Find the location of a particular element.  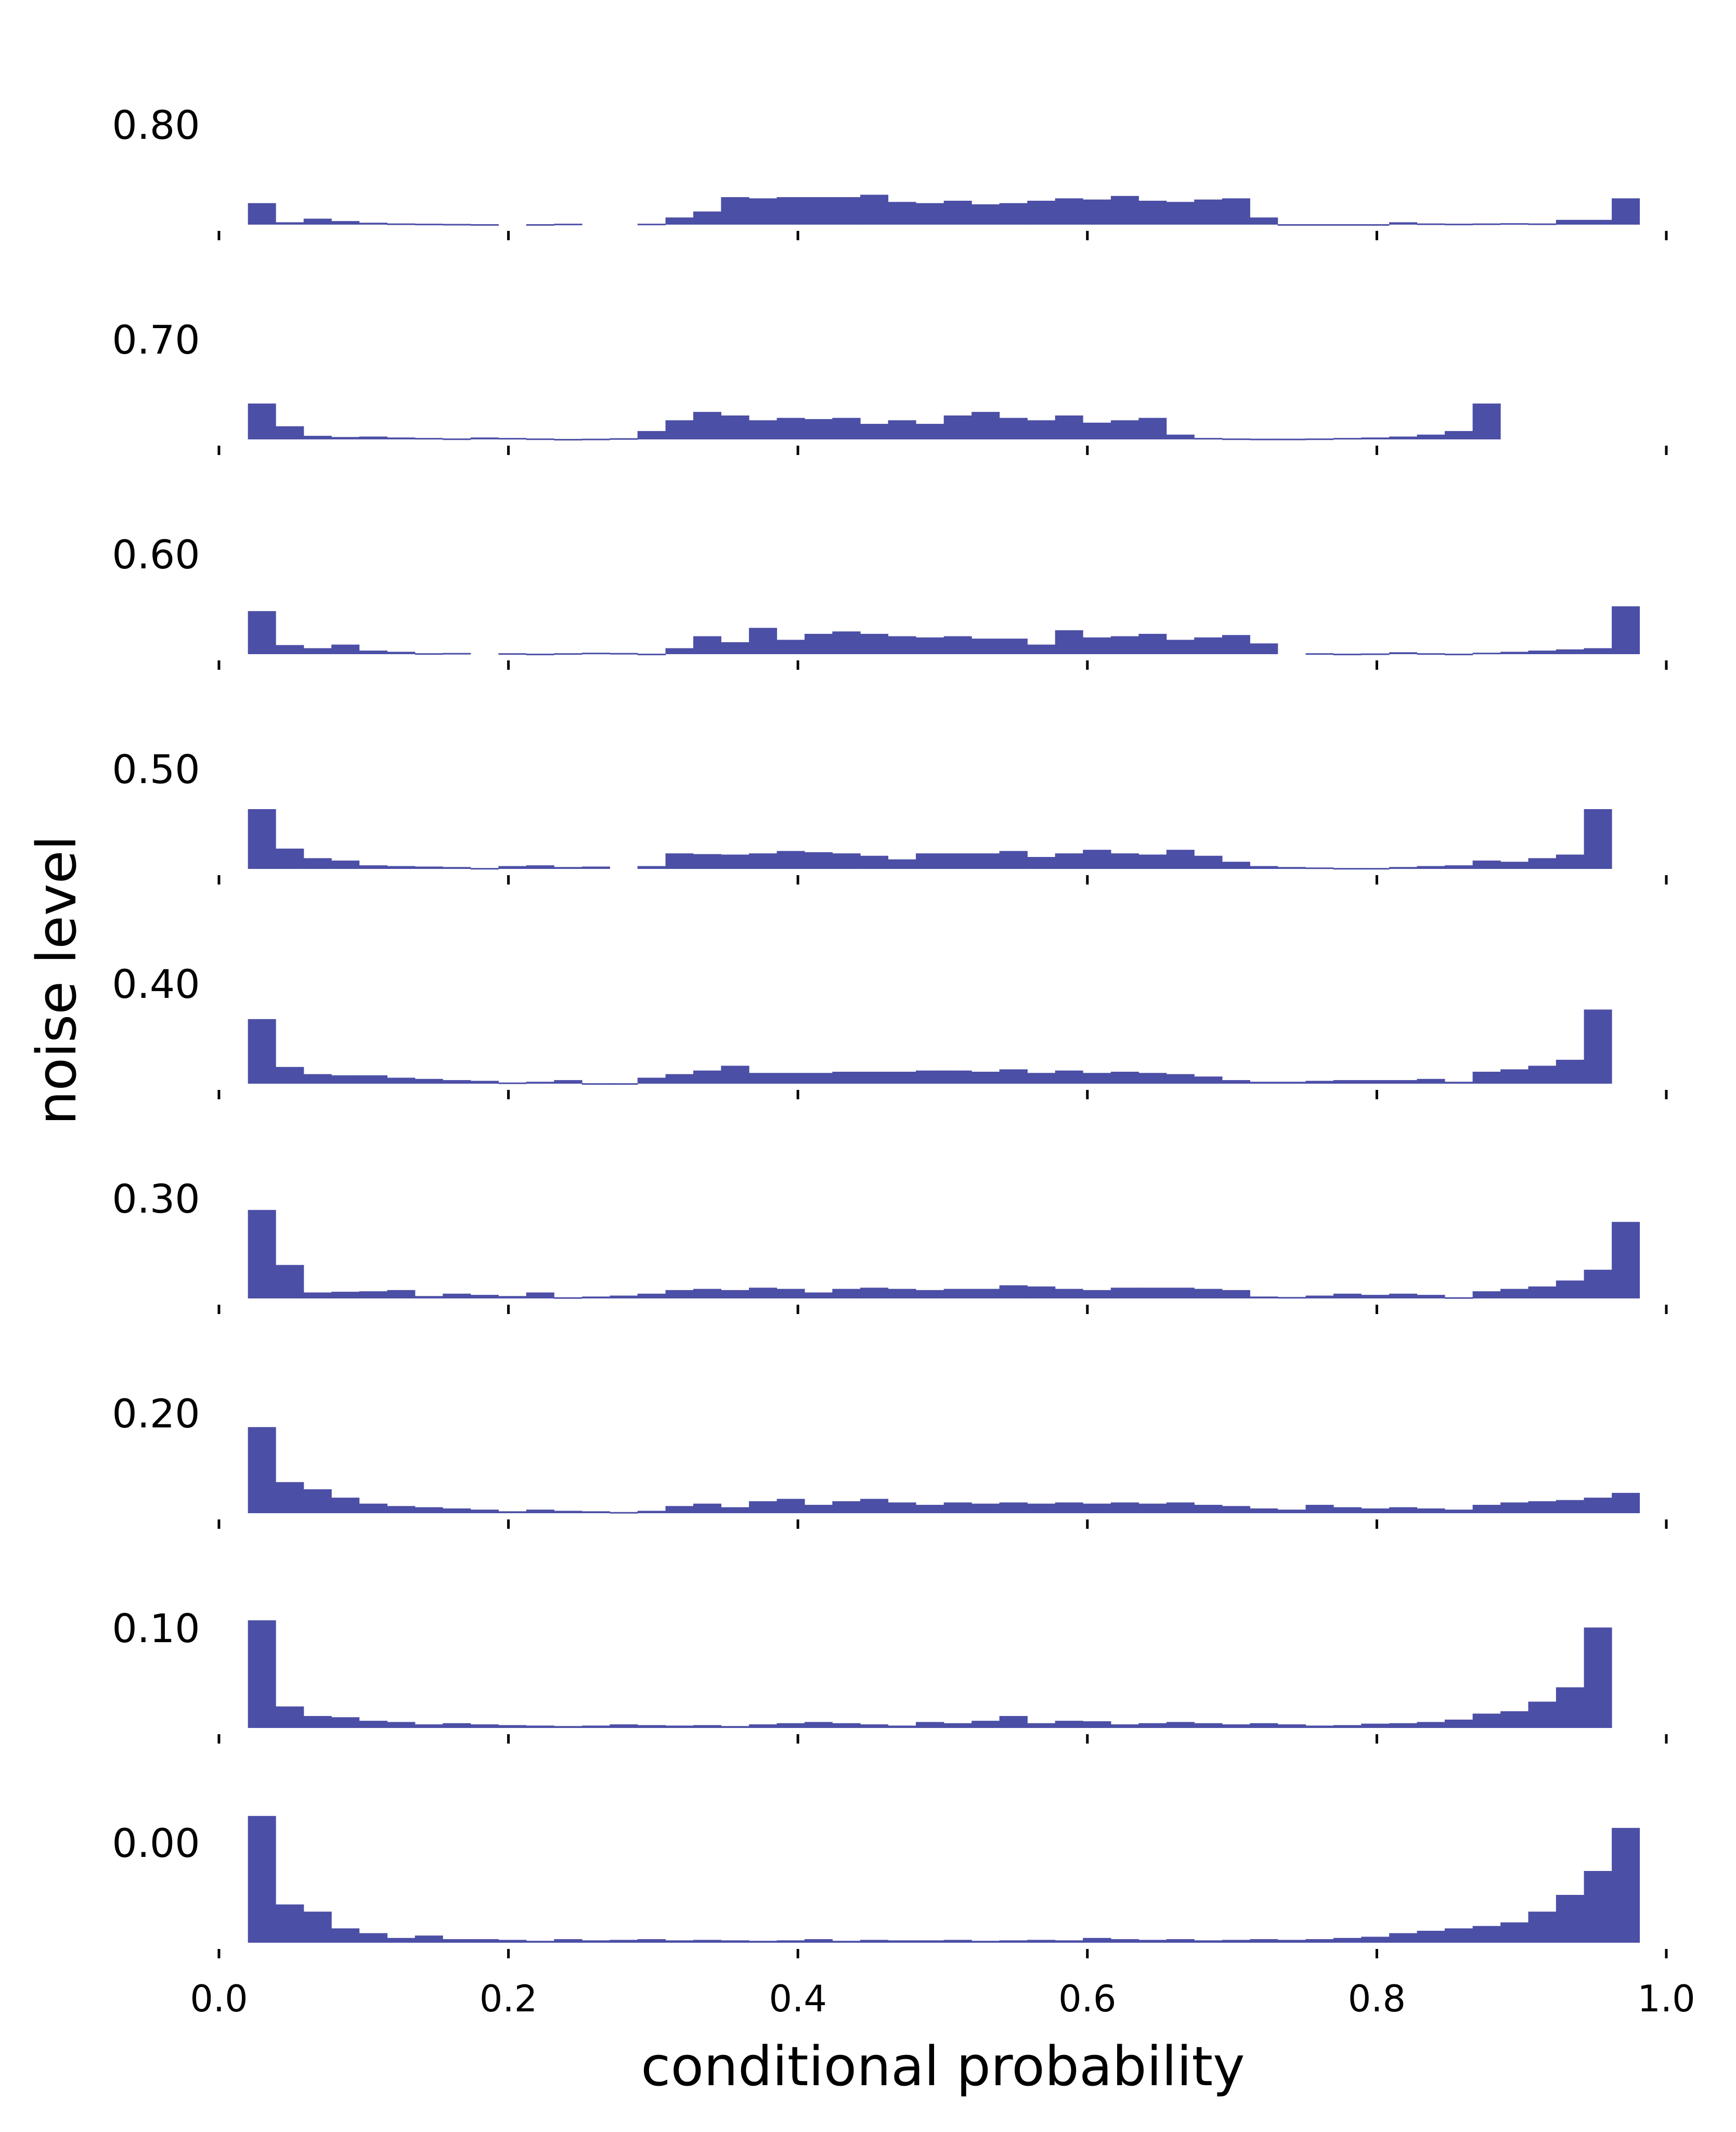

row-label-0.00: 0.00 is located at coordinates (156, 1843).